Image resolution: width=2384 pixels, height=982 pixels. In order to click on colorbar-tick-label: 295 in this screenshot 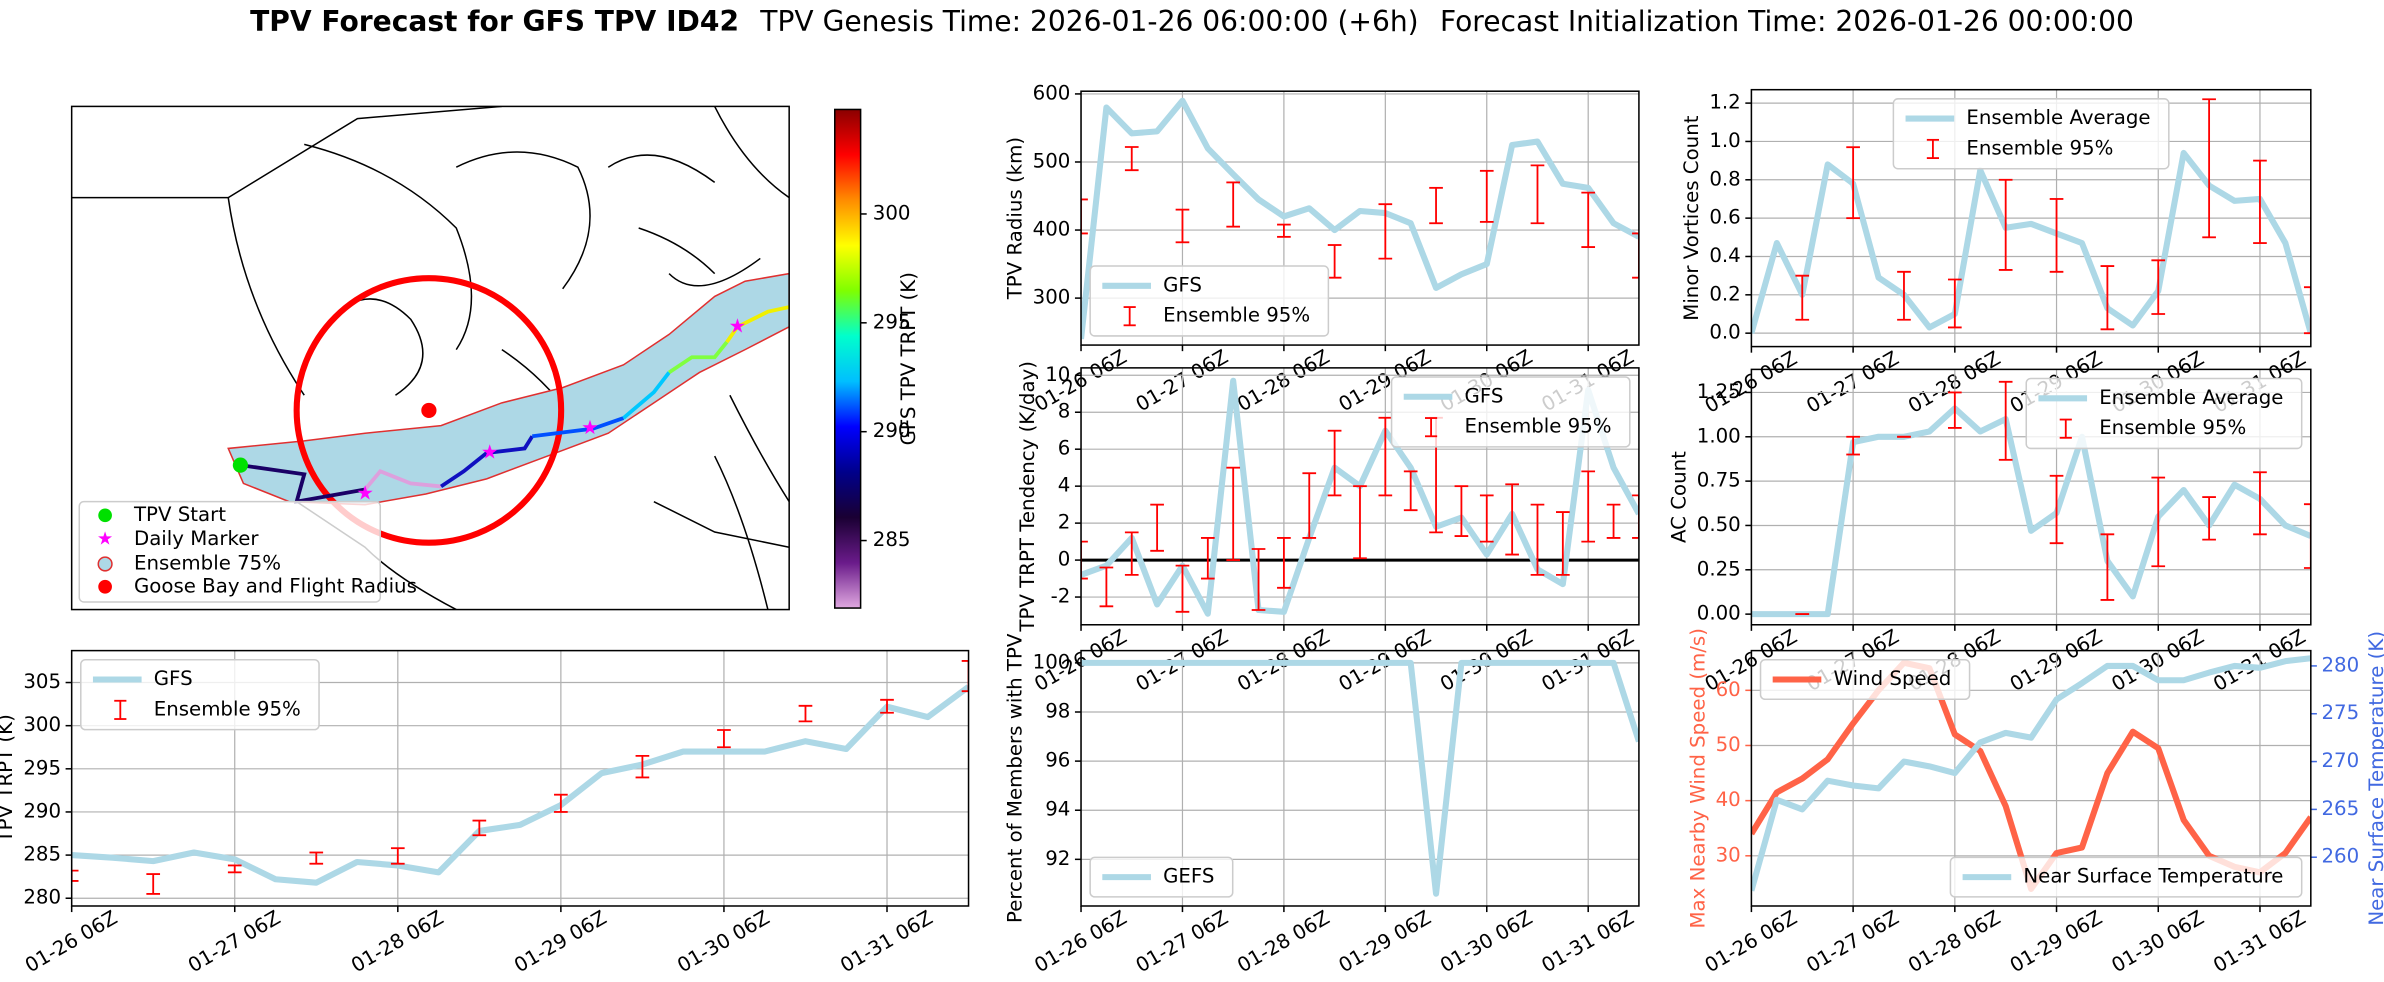, I will do `click(892, 321)`.